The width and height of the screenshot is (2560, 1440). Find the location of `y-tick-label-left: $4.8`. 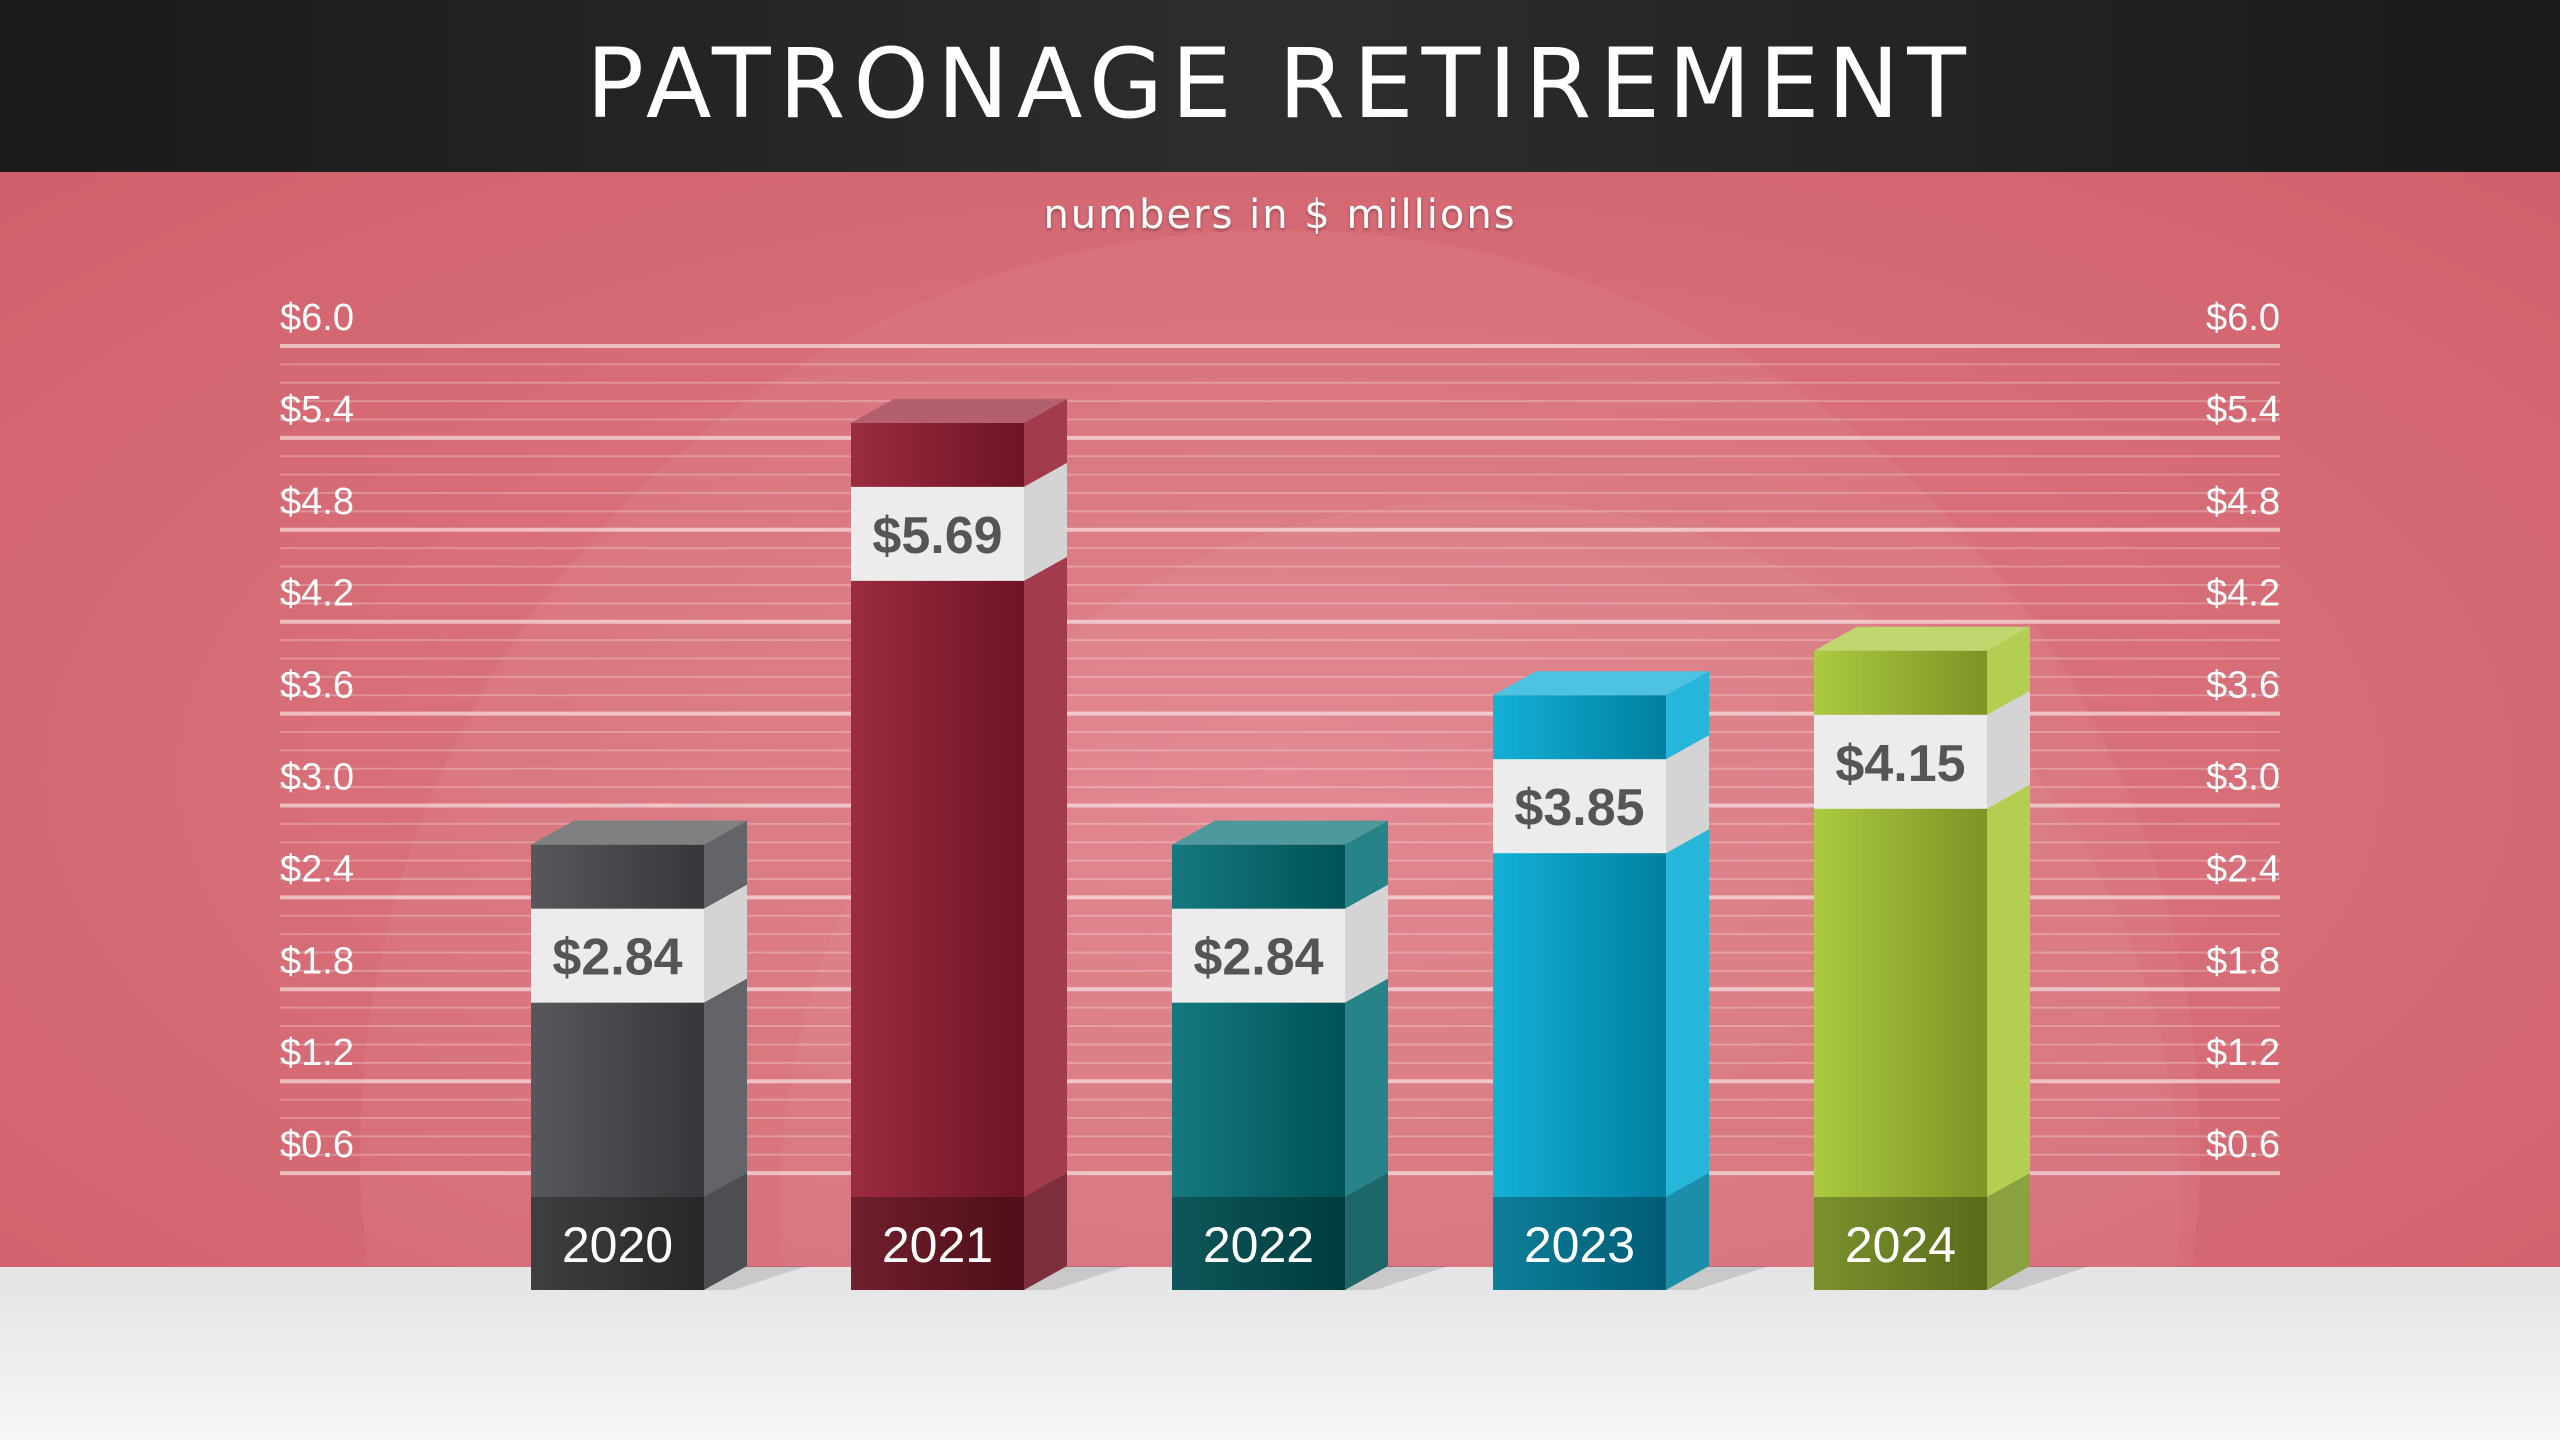

y-tick-label-left: $4.8 is located at coordinates (317, 502).